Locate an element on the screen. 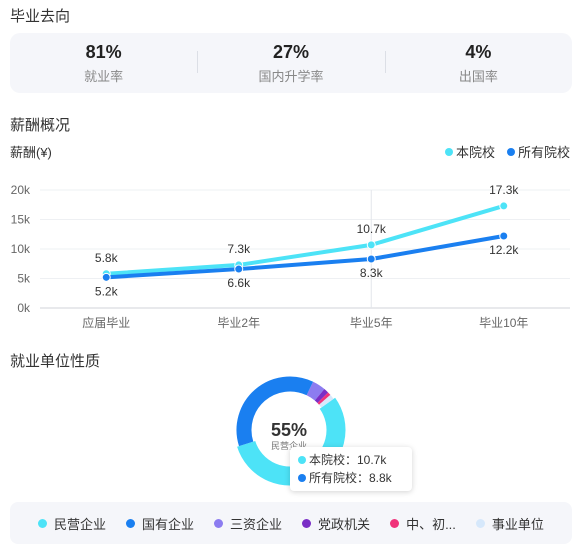  chart-y-axis-label: 薪酬(¥) is located at coordinates (31, 152).